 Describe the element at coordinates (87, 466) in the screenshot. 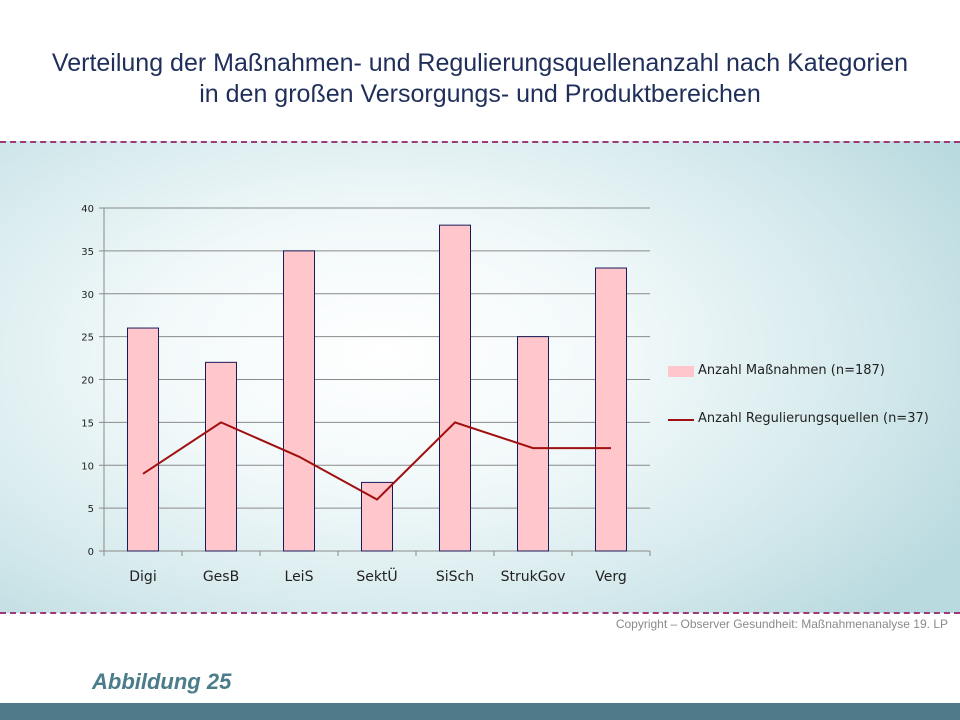

I see `y-tick-label: 10` at that location.